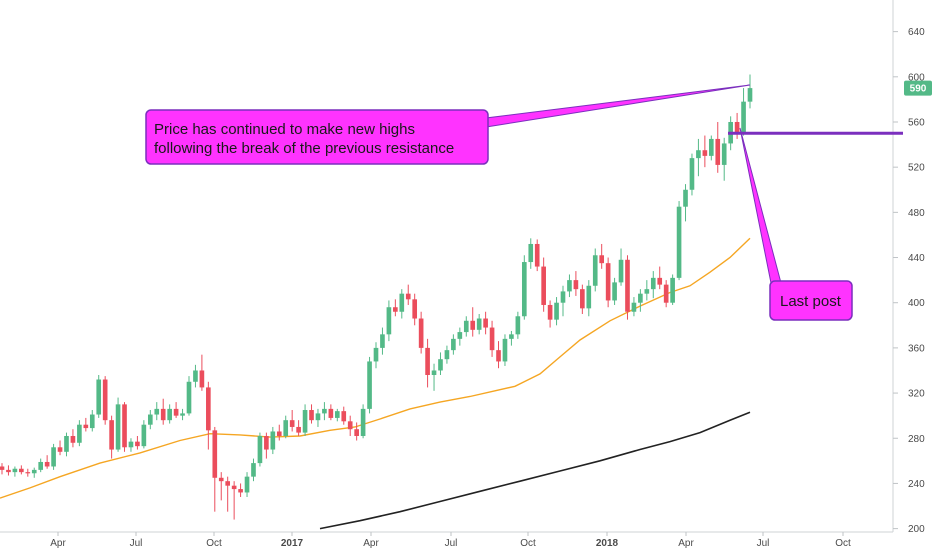  What do you see at coordinates (916, 32) in the screenshot?
I see `y-tick-label: 640` at bounding box center [916, 32].